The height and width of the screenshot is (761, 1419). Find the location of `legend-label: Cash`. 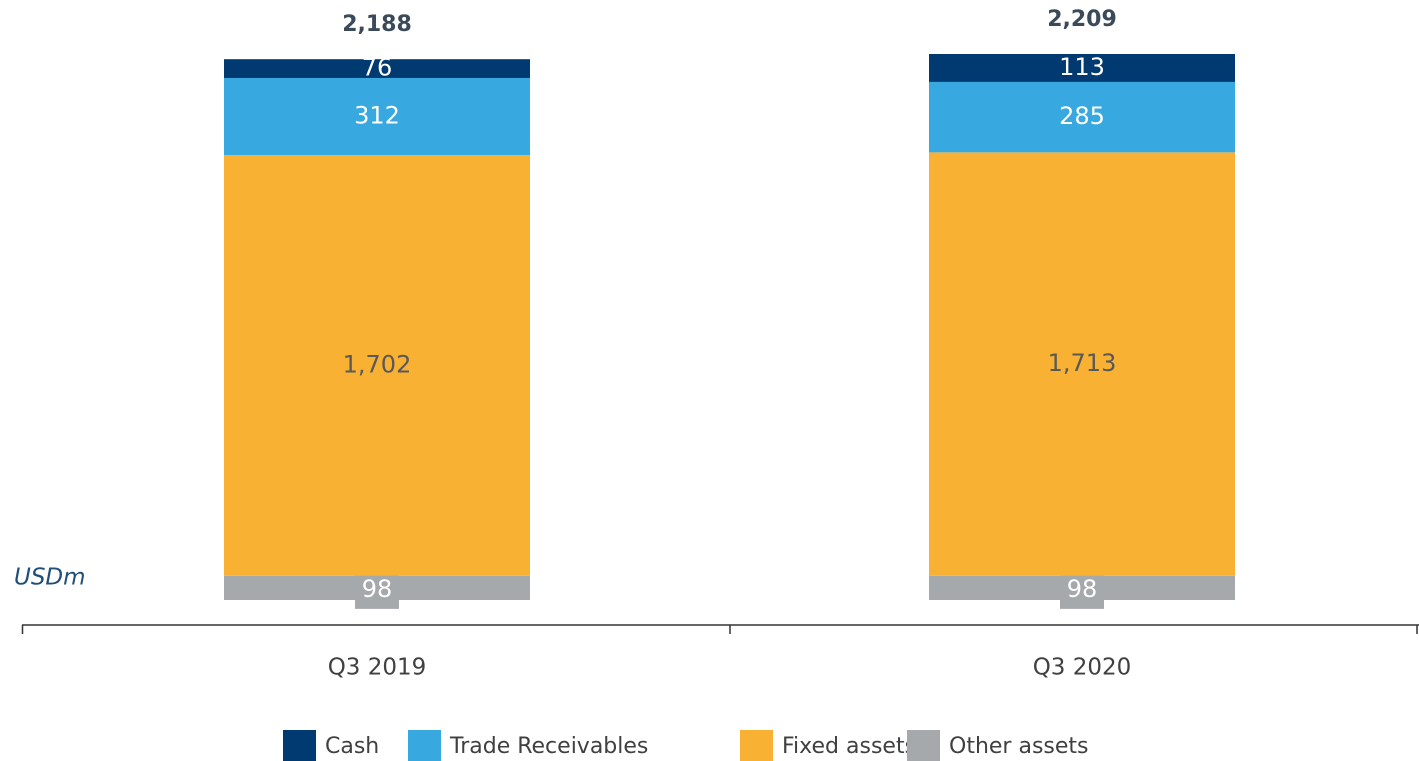

legend-label: Cash is located at coordinates (352, 746).